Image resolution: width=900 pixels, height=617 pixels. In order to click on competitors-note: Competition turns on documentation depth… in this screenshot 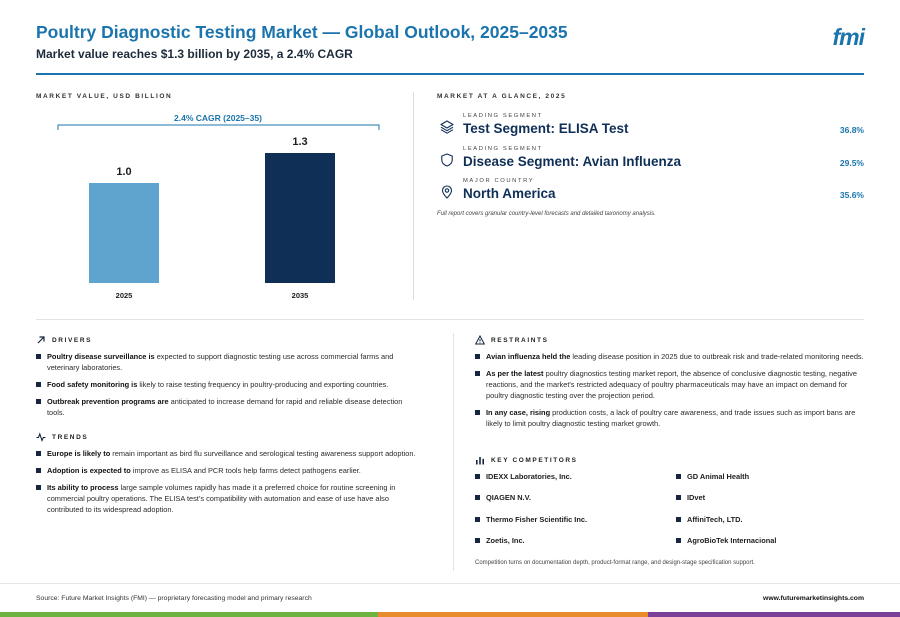, I will do `click(615, 563)`.